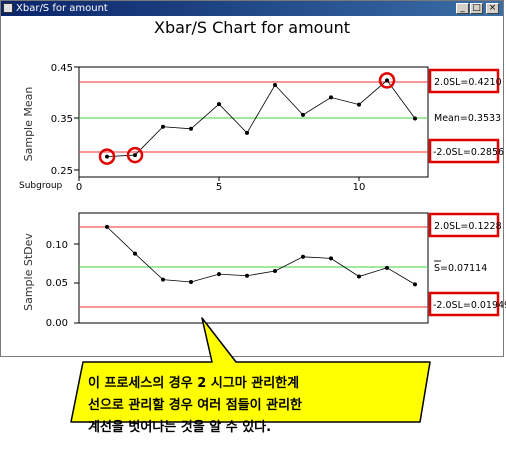  Describe the element at coordinates (57, 245) in the screenshot. I see `stdev-y-tick-label: 0.10` at that location.